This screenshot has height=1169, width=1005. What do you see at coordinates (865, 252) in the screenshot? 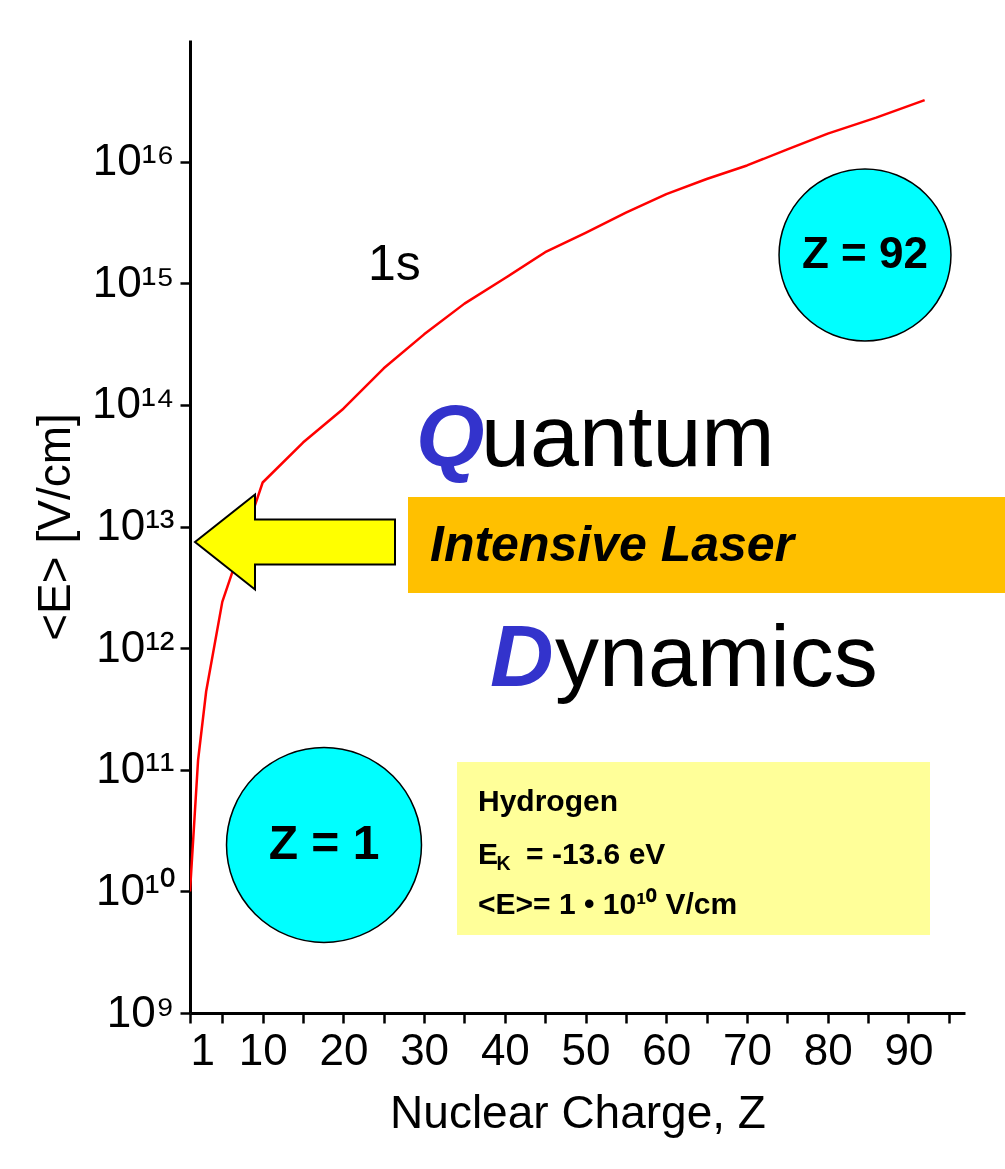
I see `annotation: Z = 92` at bounding box center [865, 252].